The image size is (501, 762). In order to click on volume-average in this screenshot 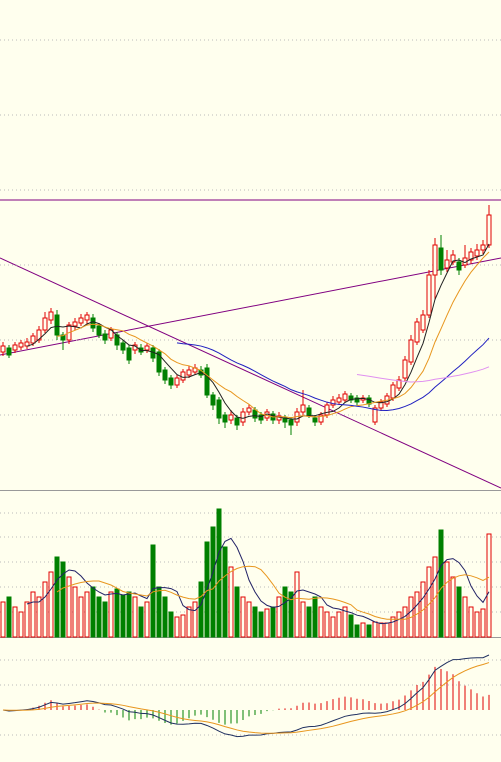, I will do `click(258, 581)`.